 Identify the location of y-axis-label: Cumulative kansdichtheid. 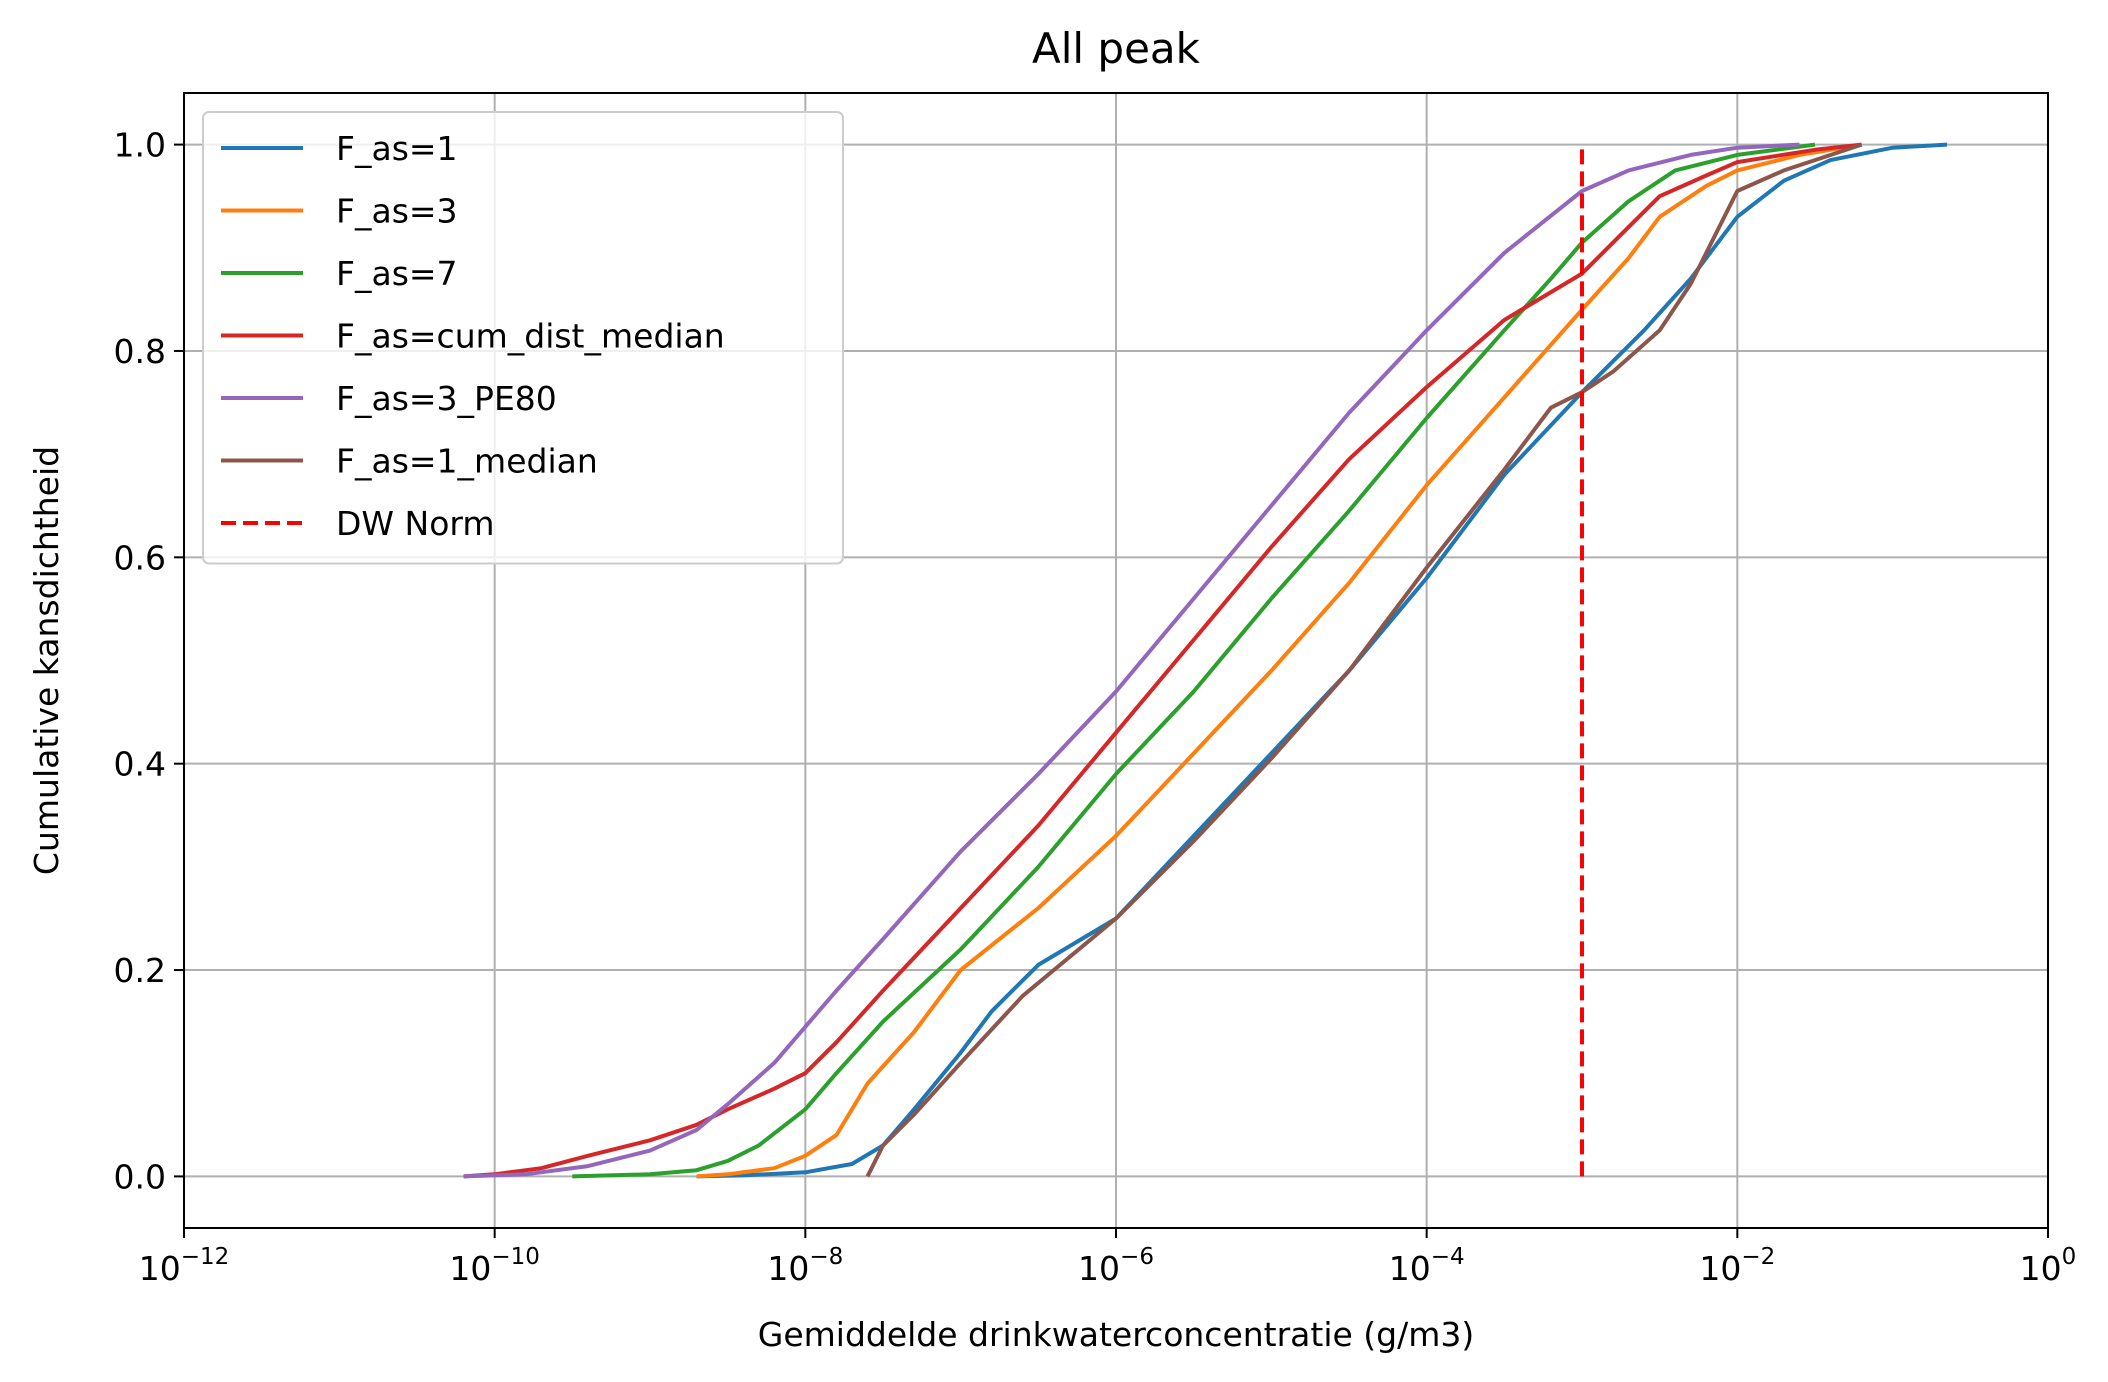
(46, 660).